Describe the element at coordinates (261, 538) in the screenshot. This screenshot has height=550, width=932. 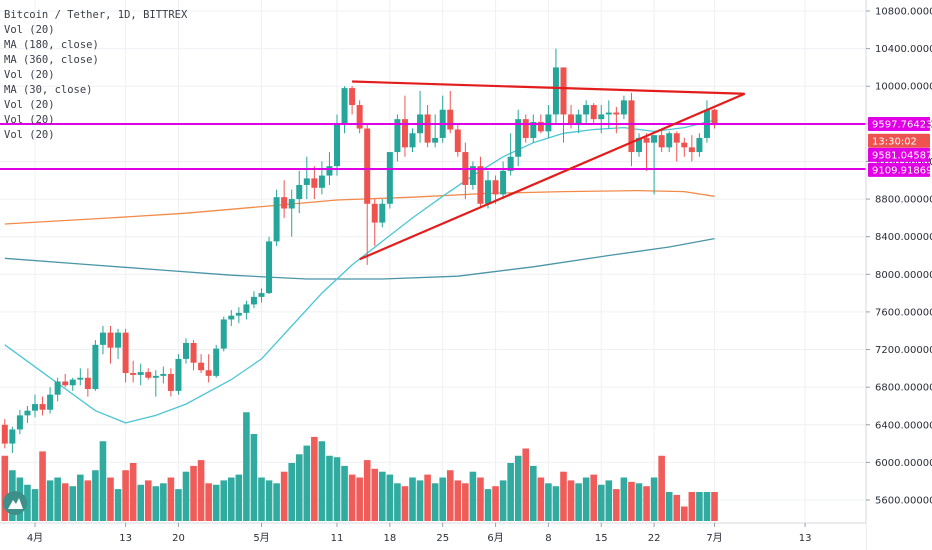
I see `x-tick-label: 5月` at that location.